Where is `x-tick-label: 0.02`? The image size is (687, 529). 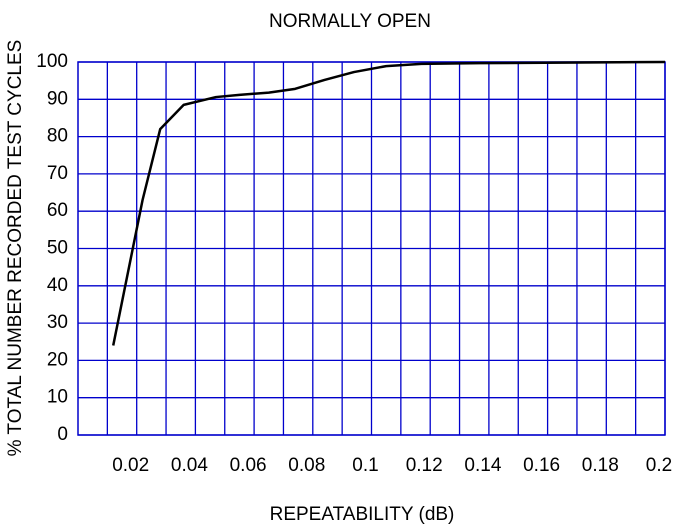
x-tick-label: 0.02 is located at coordinates (130, 465).